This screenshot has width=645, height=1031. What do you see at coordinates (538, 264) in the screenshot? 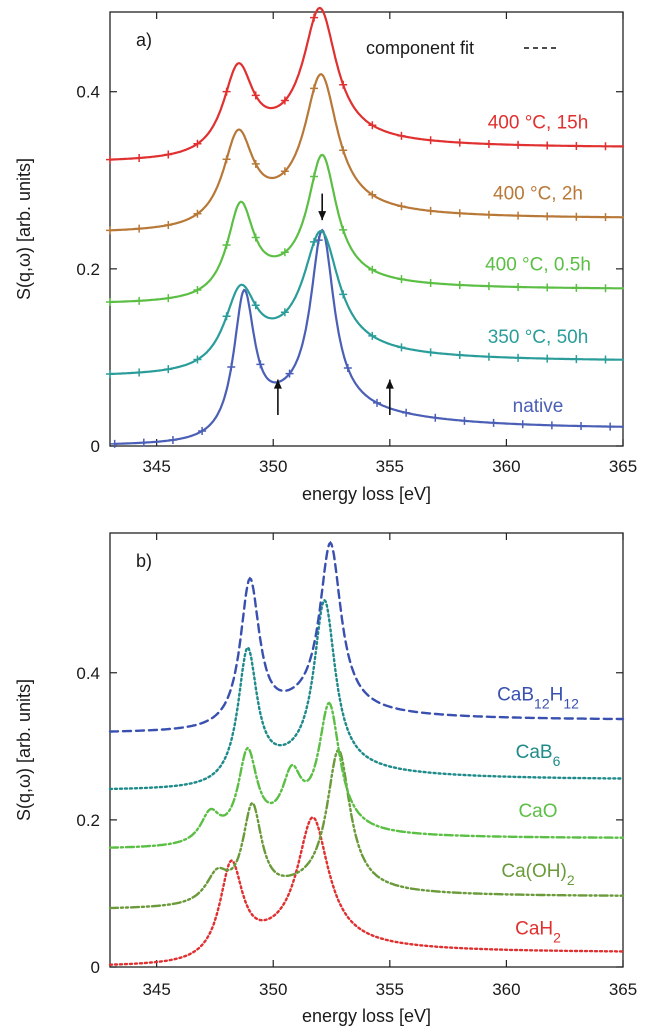
I see `series-label: 400 °C, 0.5h` at bounding box center [538, 264].